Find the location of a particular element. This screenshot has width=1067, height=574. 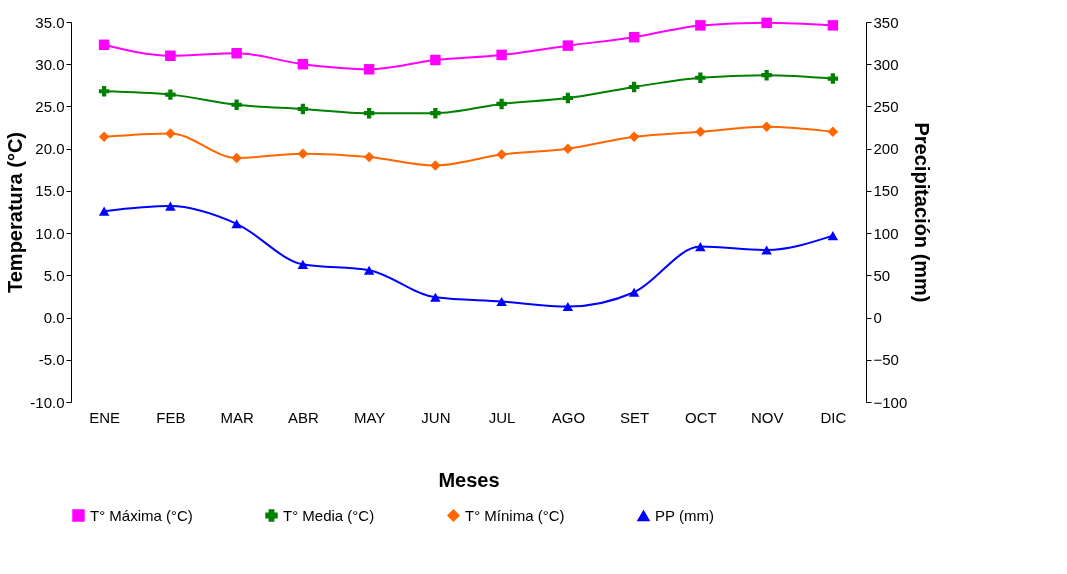

legend-label: T° Mínima (°C) is located at coordinates (515, 515).